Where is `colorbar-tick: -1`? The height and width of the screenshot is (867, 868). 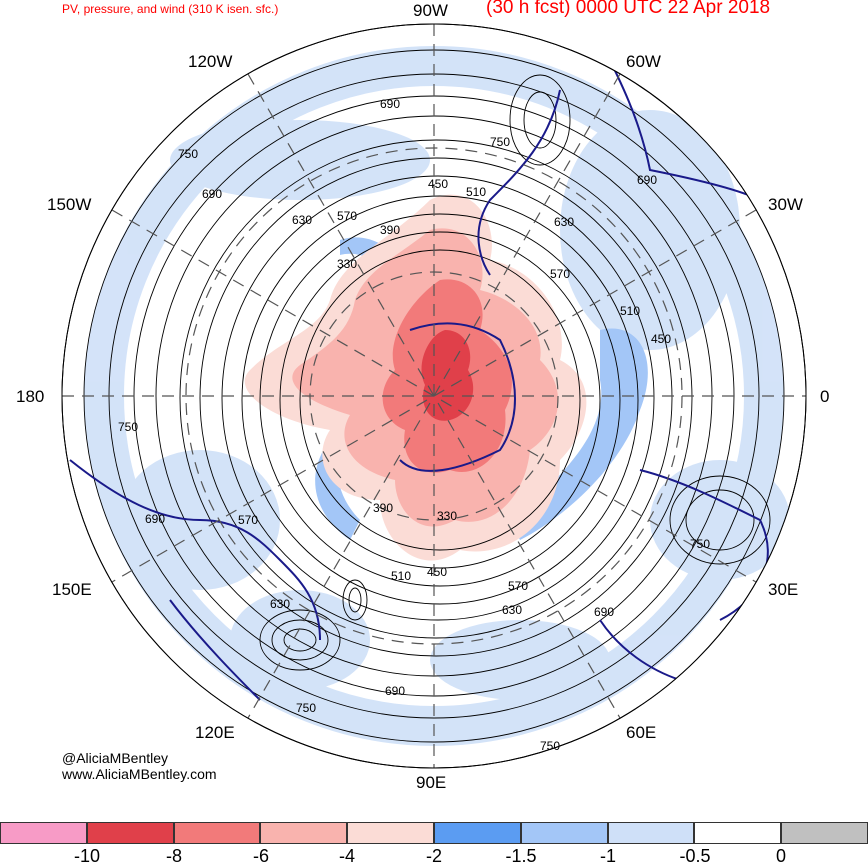
colorbar-tick: -1 is located at coordinates (608, 856).